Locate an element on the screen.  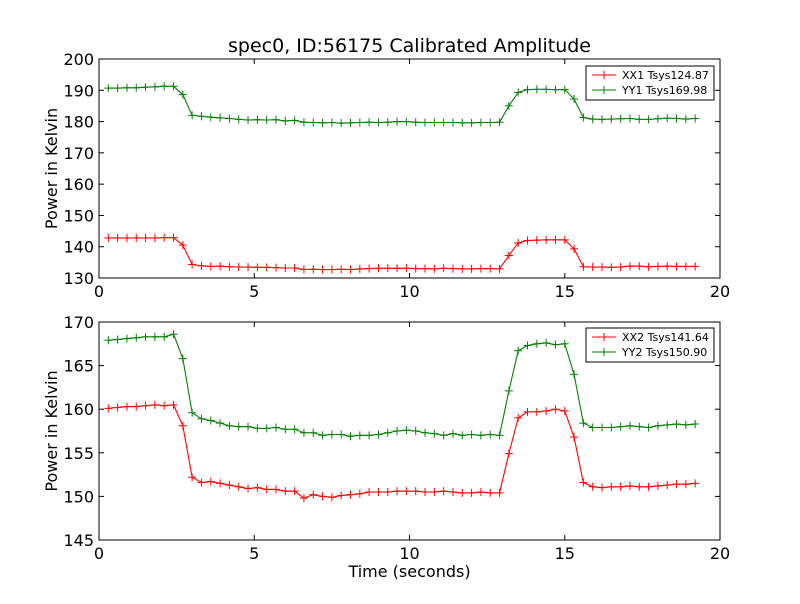
x-tick-label: 15 is located at coordinates (565, 553).